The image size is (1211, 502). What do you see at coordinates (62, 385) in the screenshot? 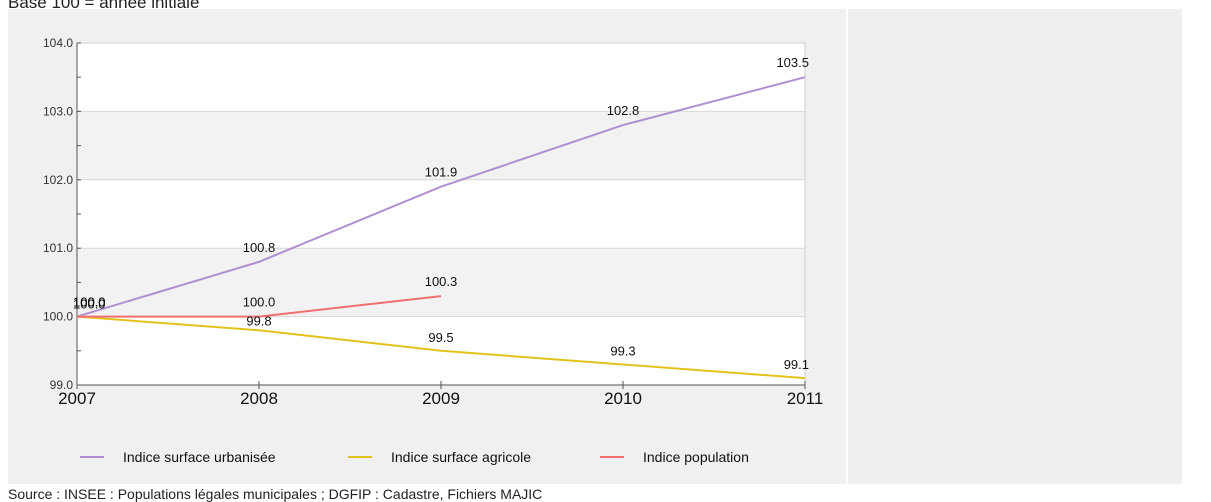
I see `y-tick-label: 99.0` at bounding box center [62, 385].